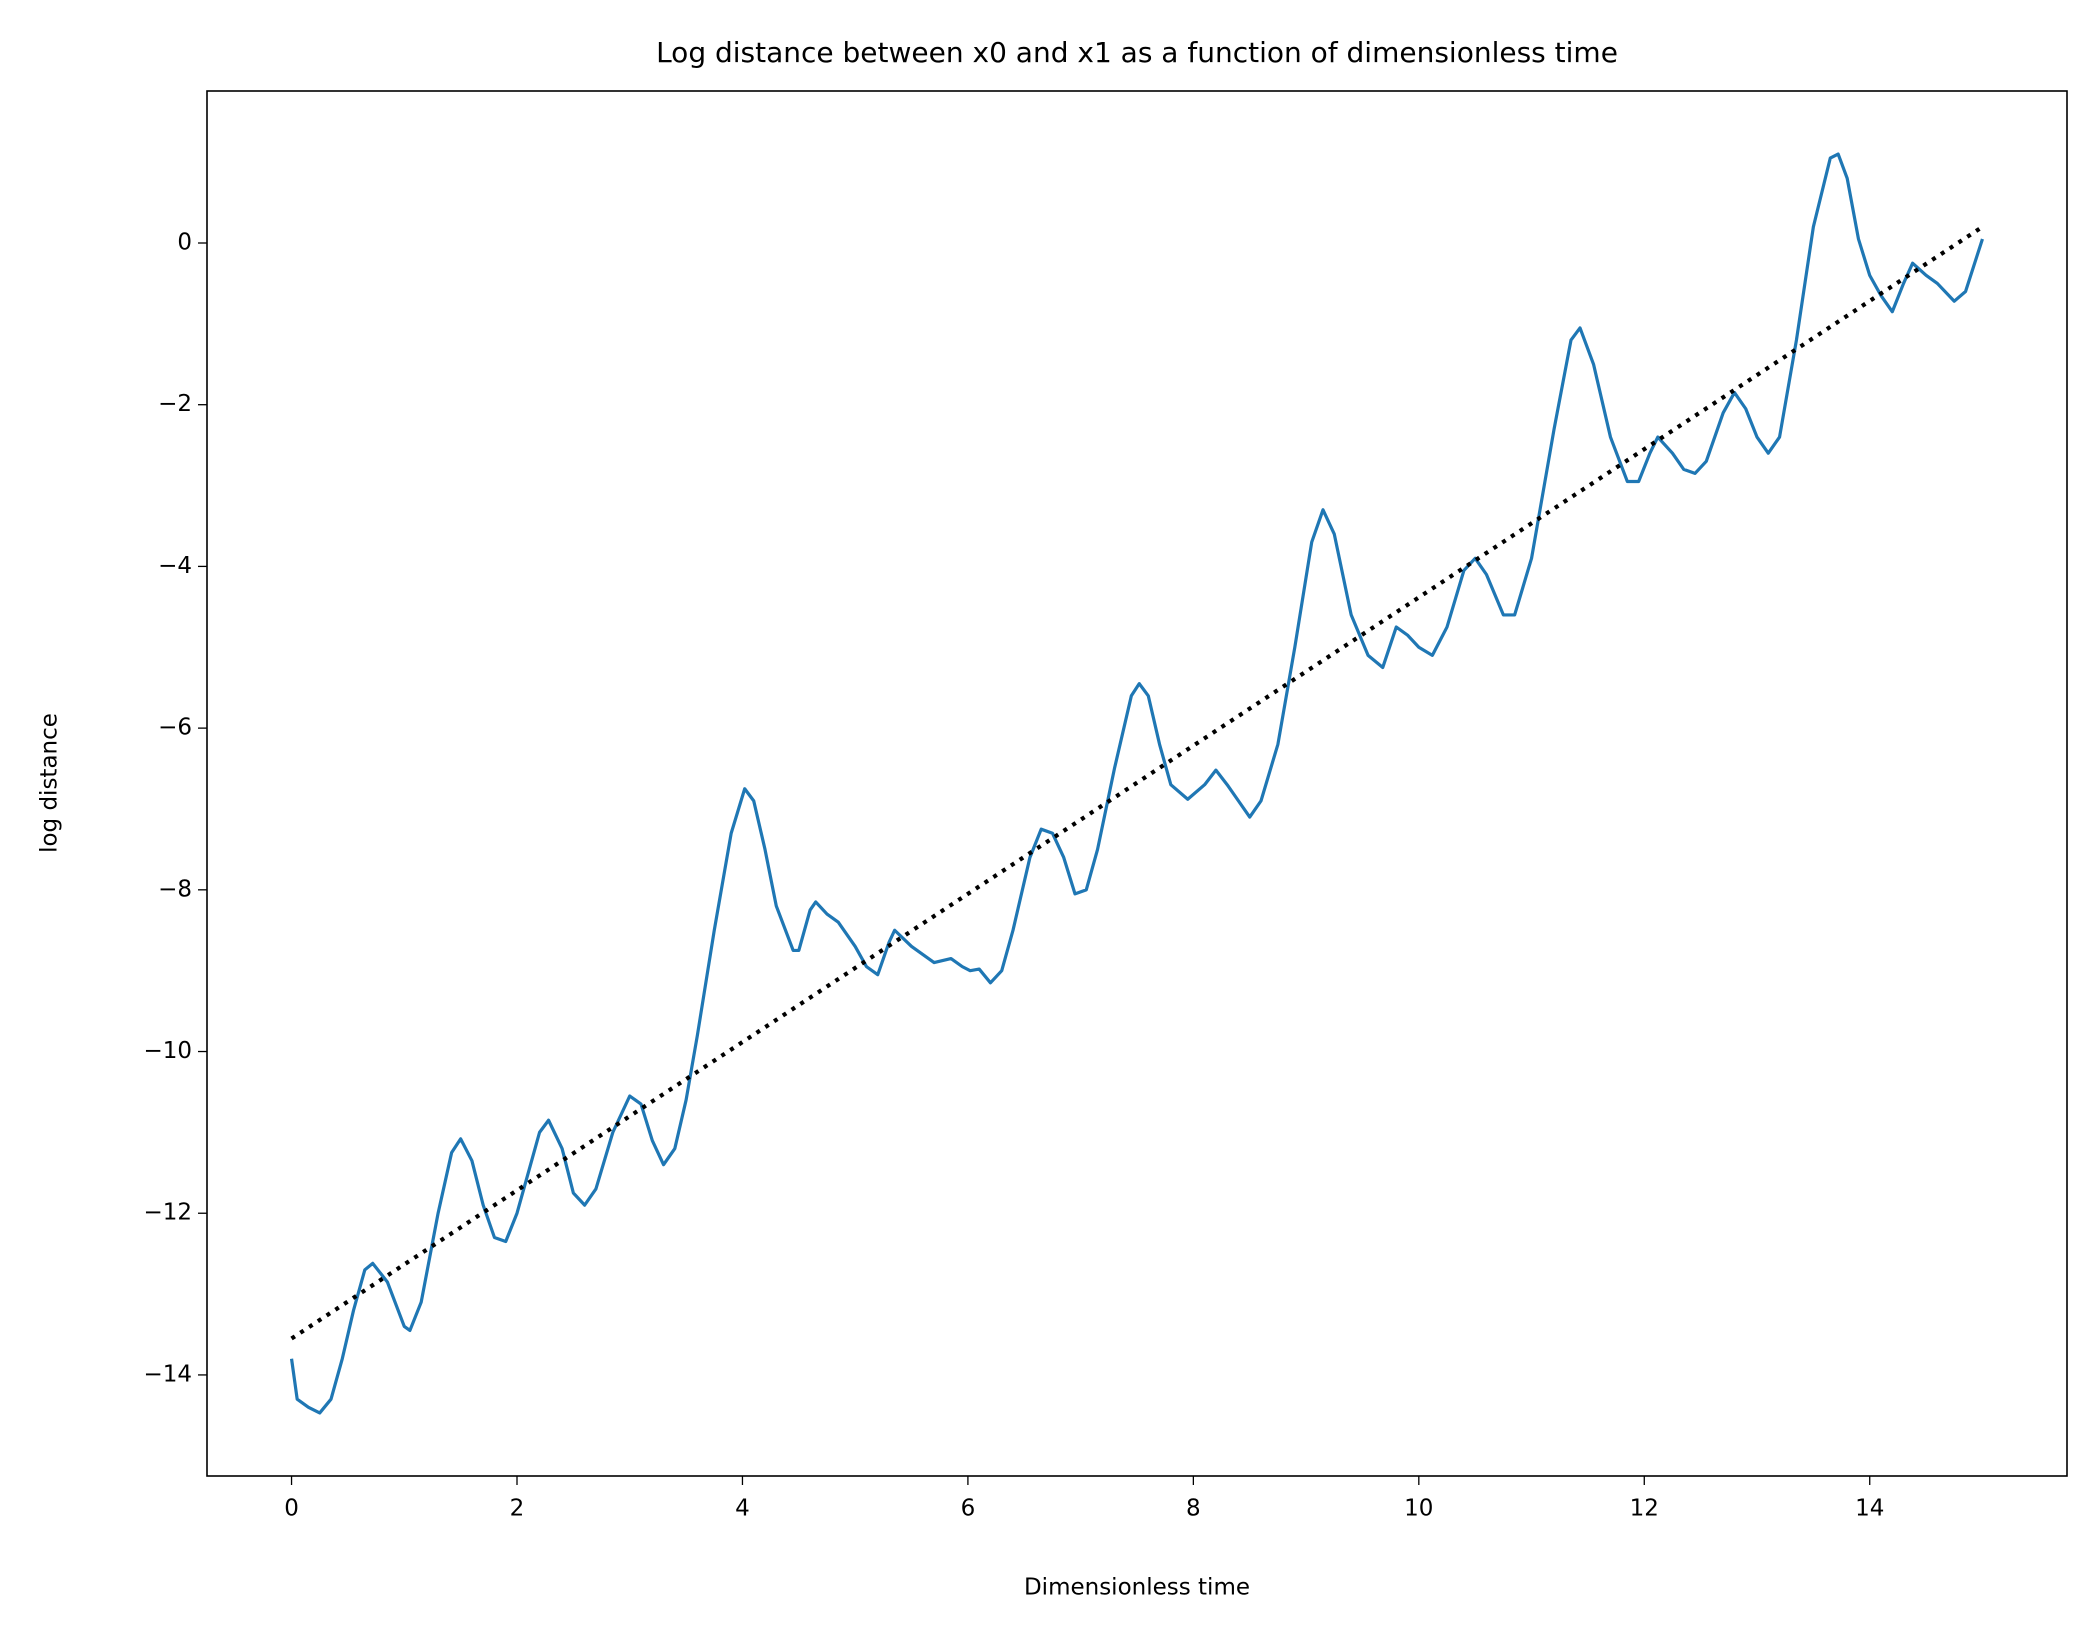 The width and height of the screenshot is (2095, 1638). I want to click on y-tick-label: −14, so click(167, 1374).